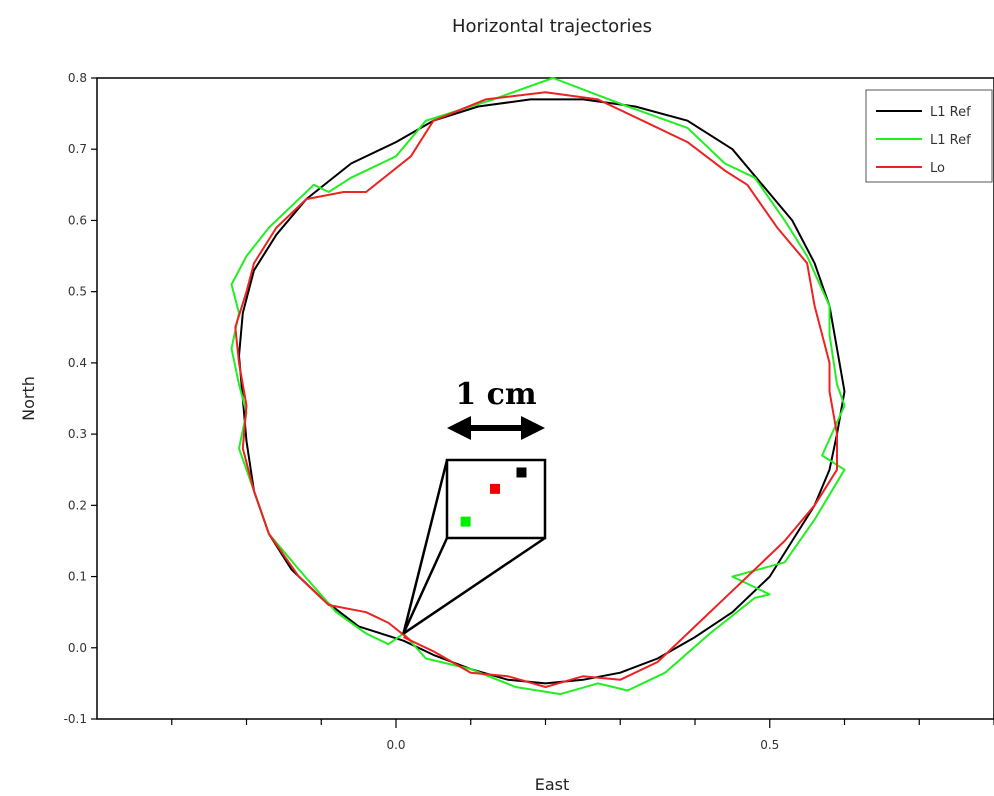  Describe the element at coordinates (80, 398) in the screenshot. I see `y-axis: -0.1 0.0 0.1 0.2 0.3 0.4 0.5 0.6 0.7 0.8` at that location.